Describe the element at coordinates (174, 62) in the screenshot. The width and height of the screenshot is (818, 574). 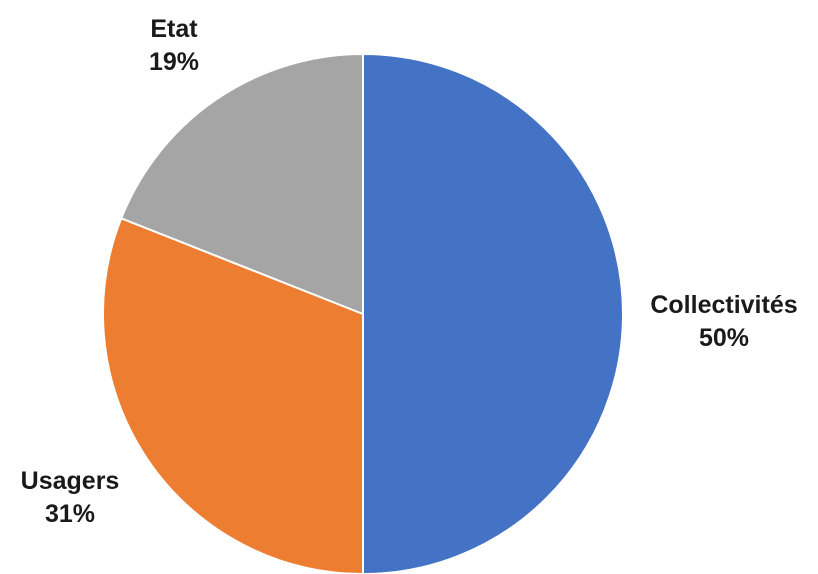
I see `slice-value-label: 19%` at that location.